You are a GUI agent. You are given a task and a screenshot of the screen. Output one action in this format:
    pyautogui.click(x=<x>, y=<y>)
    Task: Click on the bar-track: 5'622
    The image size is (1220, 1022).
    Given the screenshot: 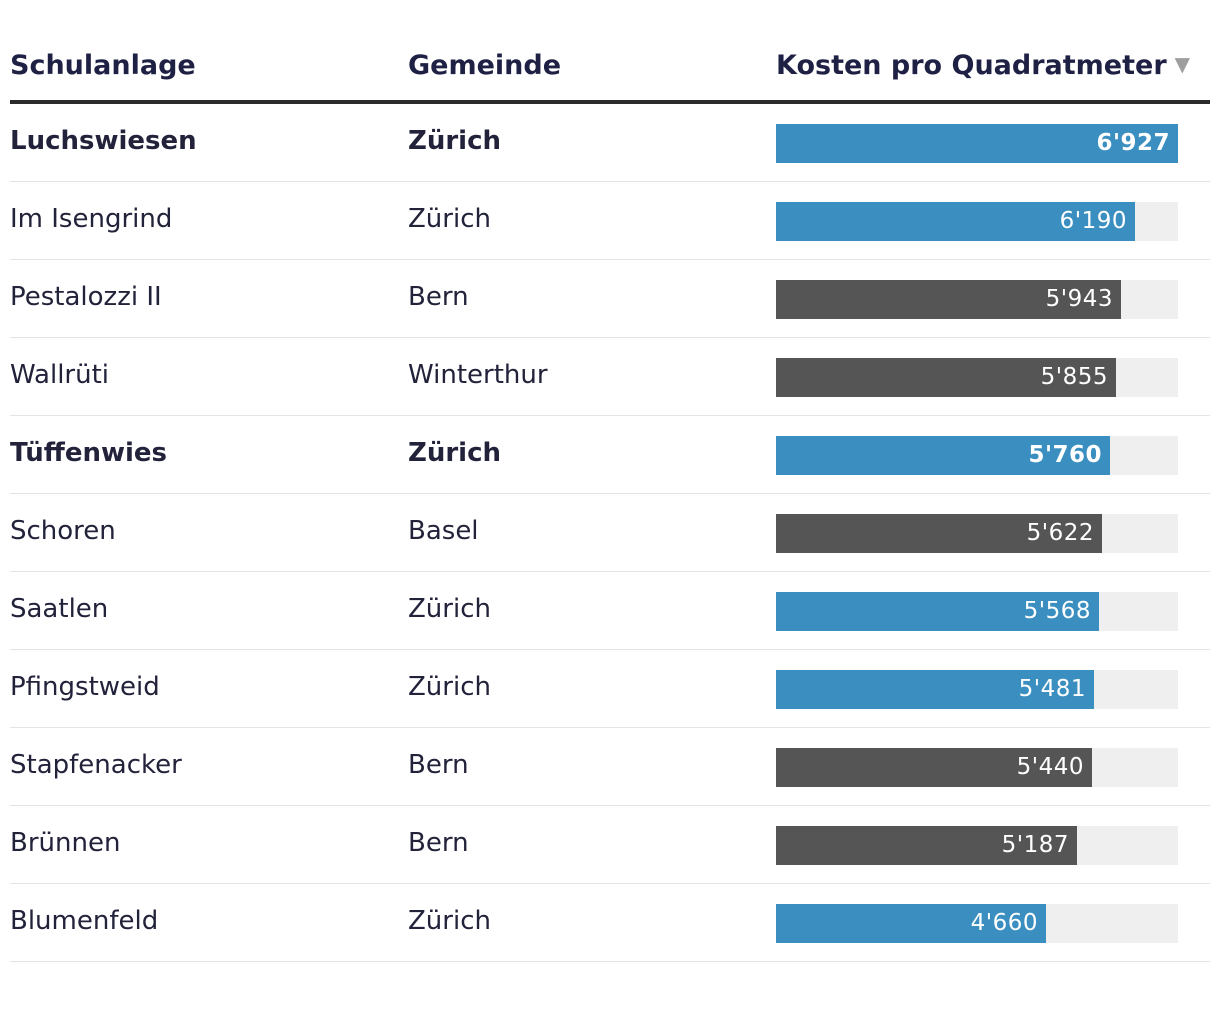 What is the action you would take?
    pyautogui.click(x=977, y=533)
    